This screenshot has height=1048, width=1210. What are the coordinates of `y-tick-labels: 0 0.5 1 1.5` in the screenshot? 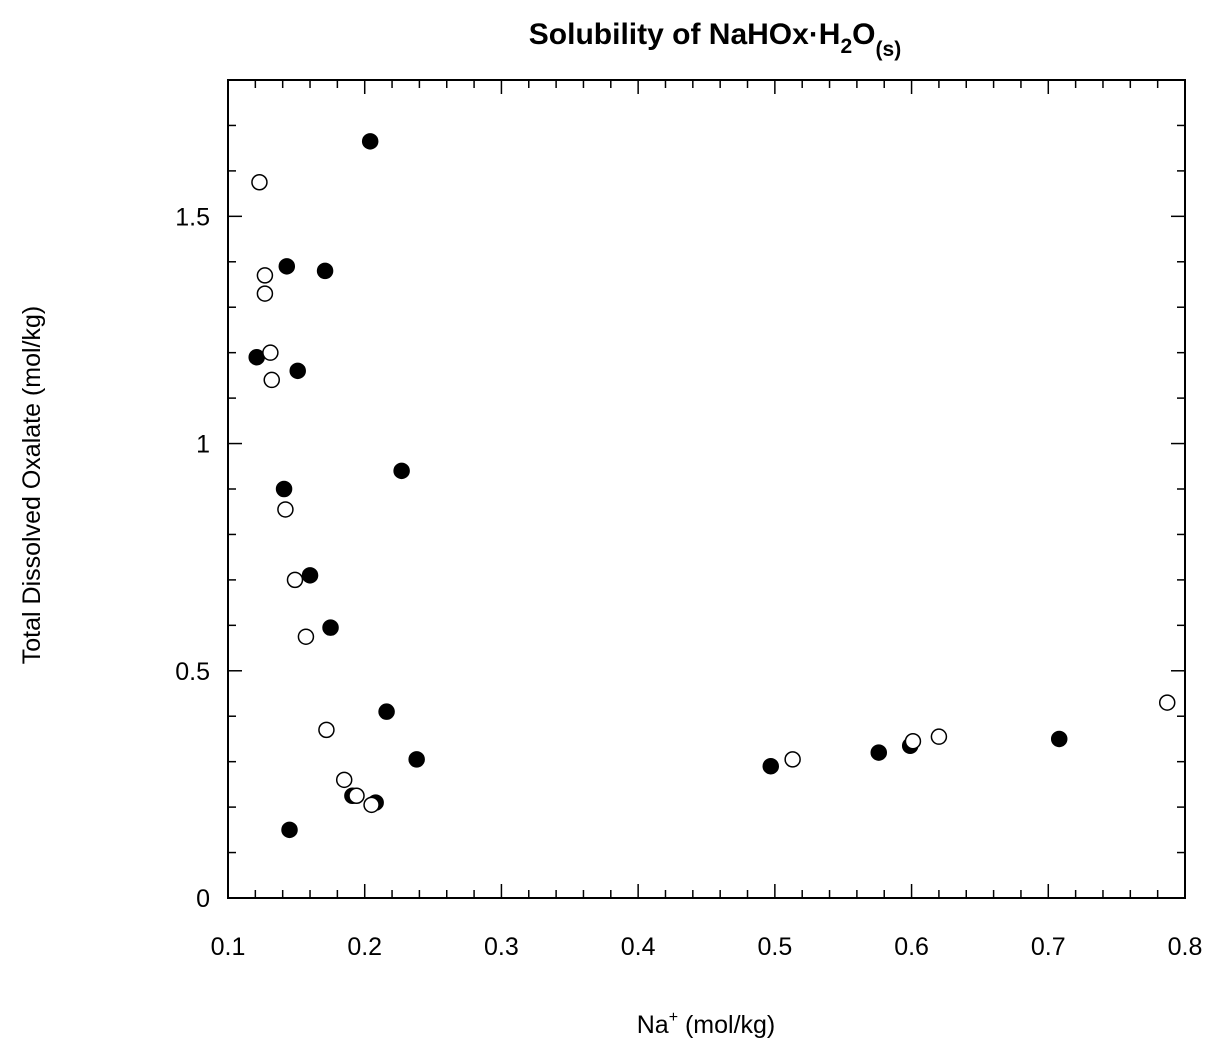 It's located at (192, 558).